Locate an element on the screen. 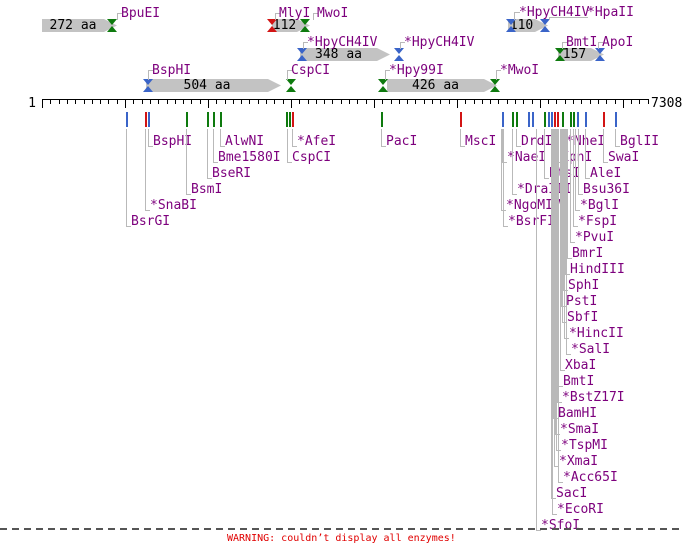 The width and height of the screenshot is (683, 552). enzyme-label: PstI is located at coordinates (582, 301).